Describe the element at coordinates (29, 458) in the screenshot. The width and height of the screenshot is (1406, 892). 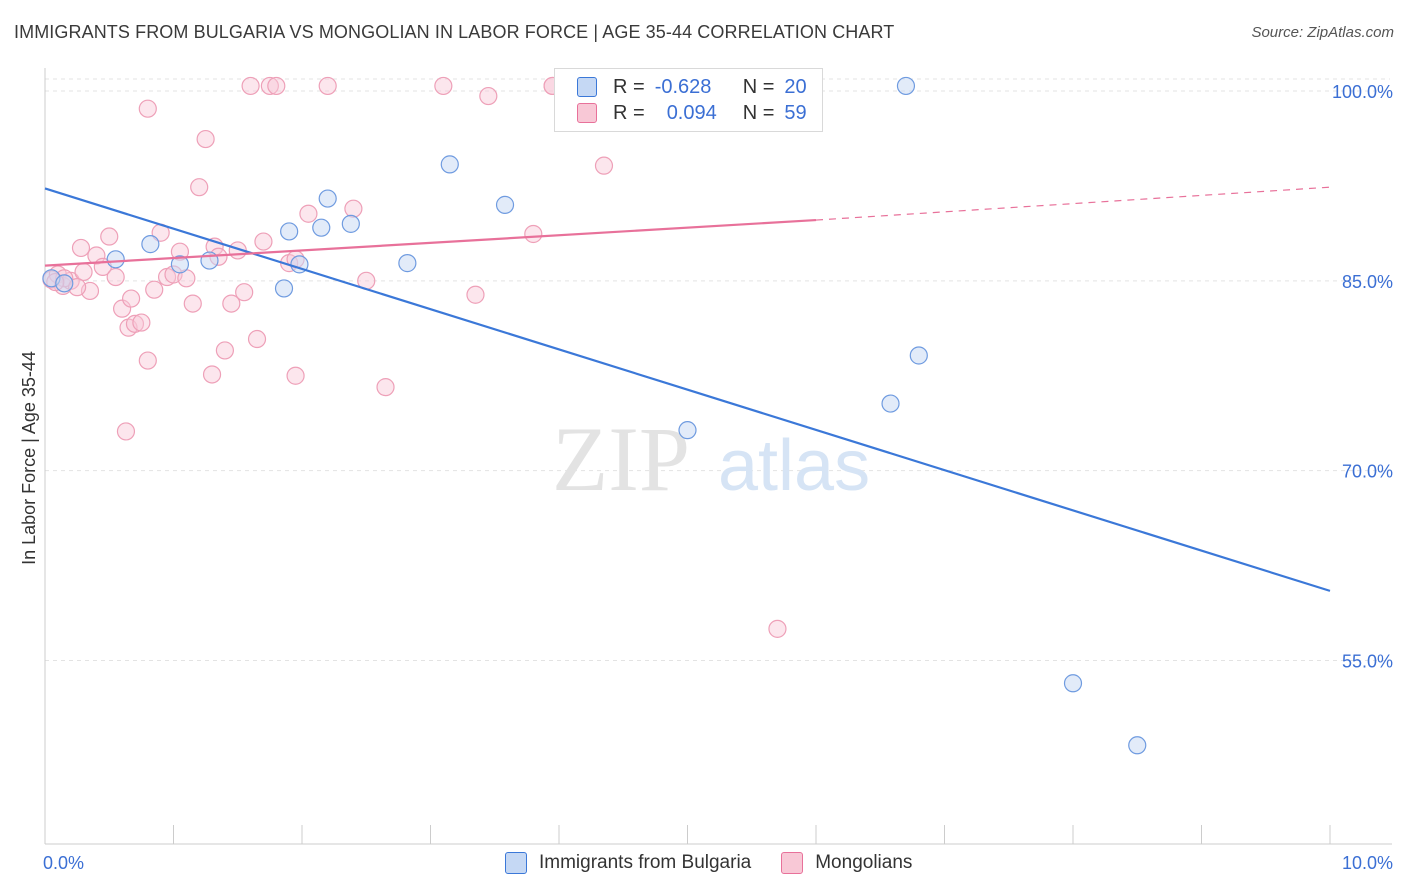
I see `y-axis-label: In Labor Force | Age 35-44` at that location.